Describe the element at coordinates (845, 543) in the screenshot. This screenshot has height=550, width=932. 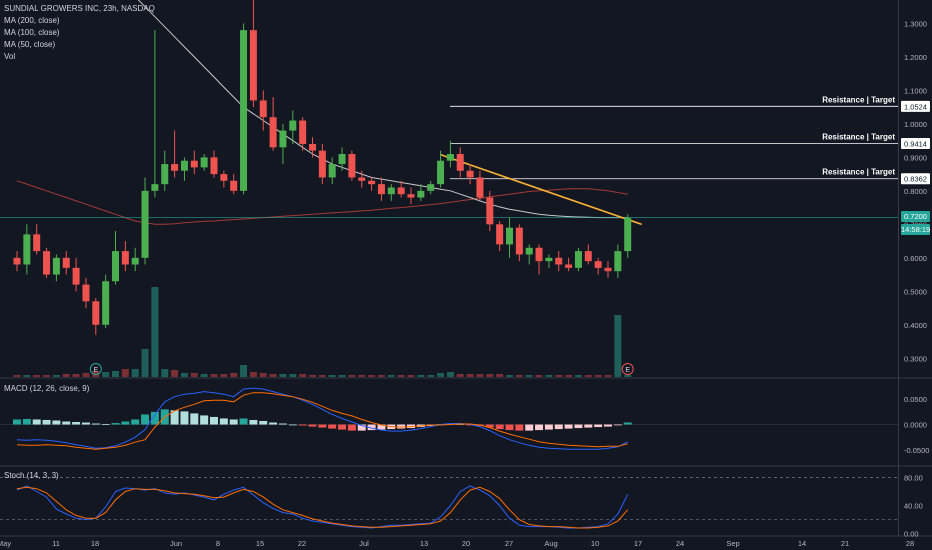
I see `time-tick-label: 21` at that location.